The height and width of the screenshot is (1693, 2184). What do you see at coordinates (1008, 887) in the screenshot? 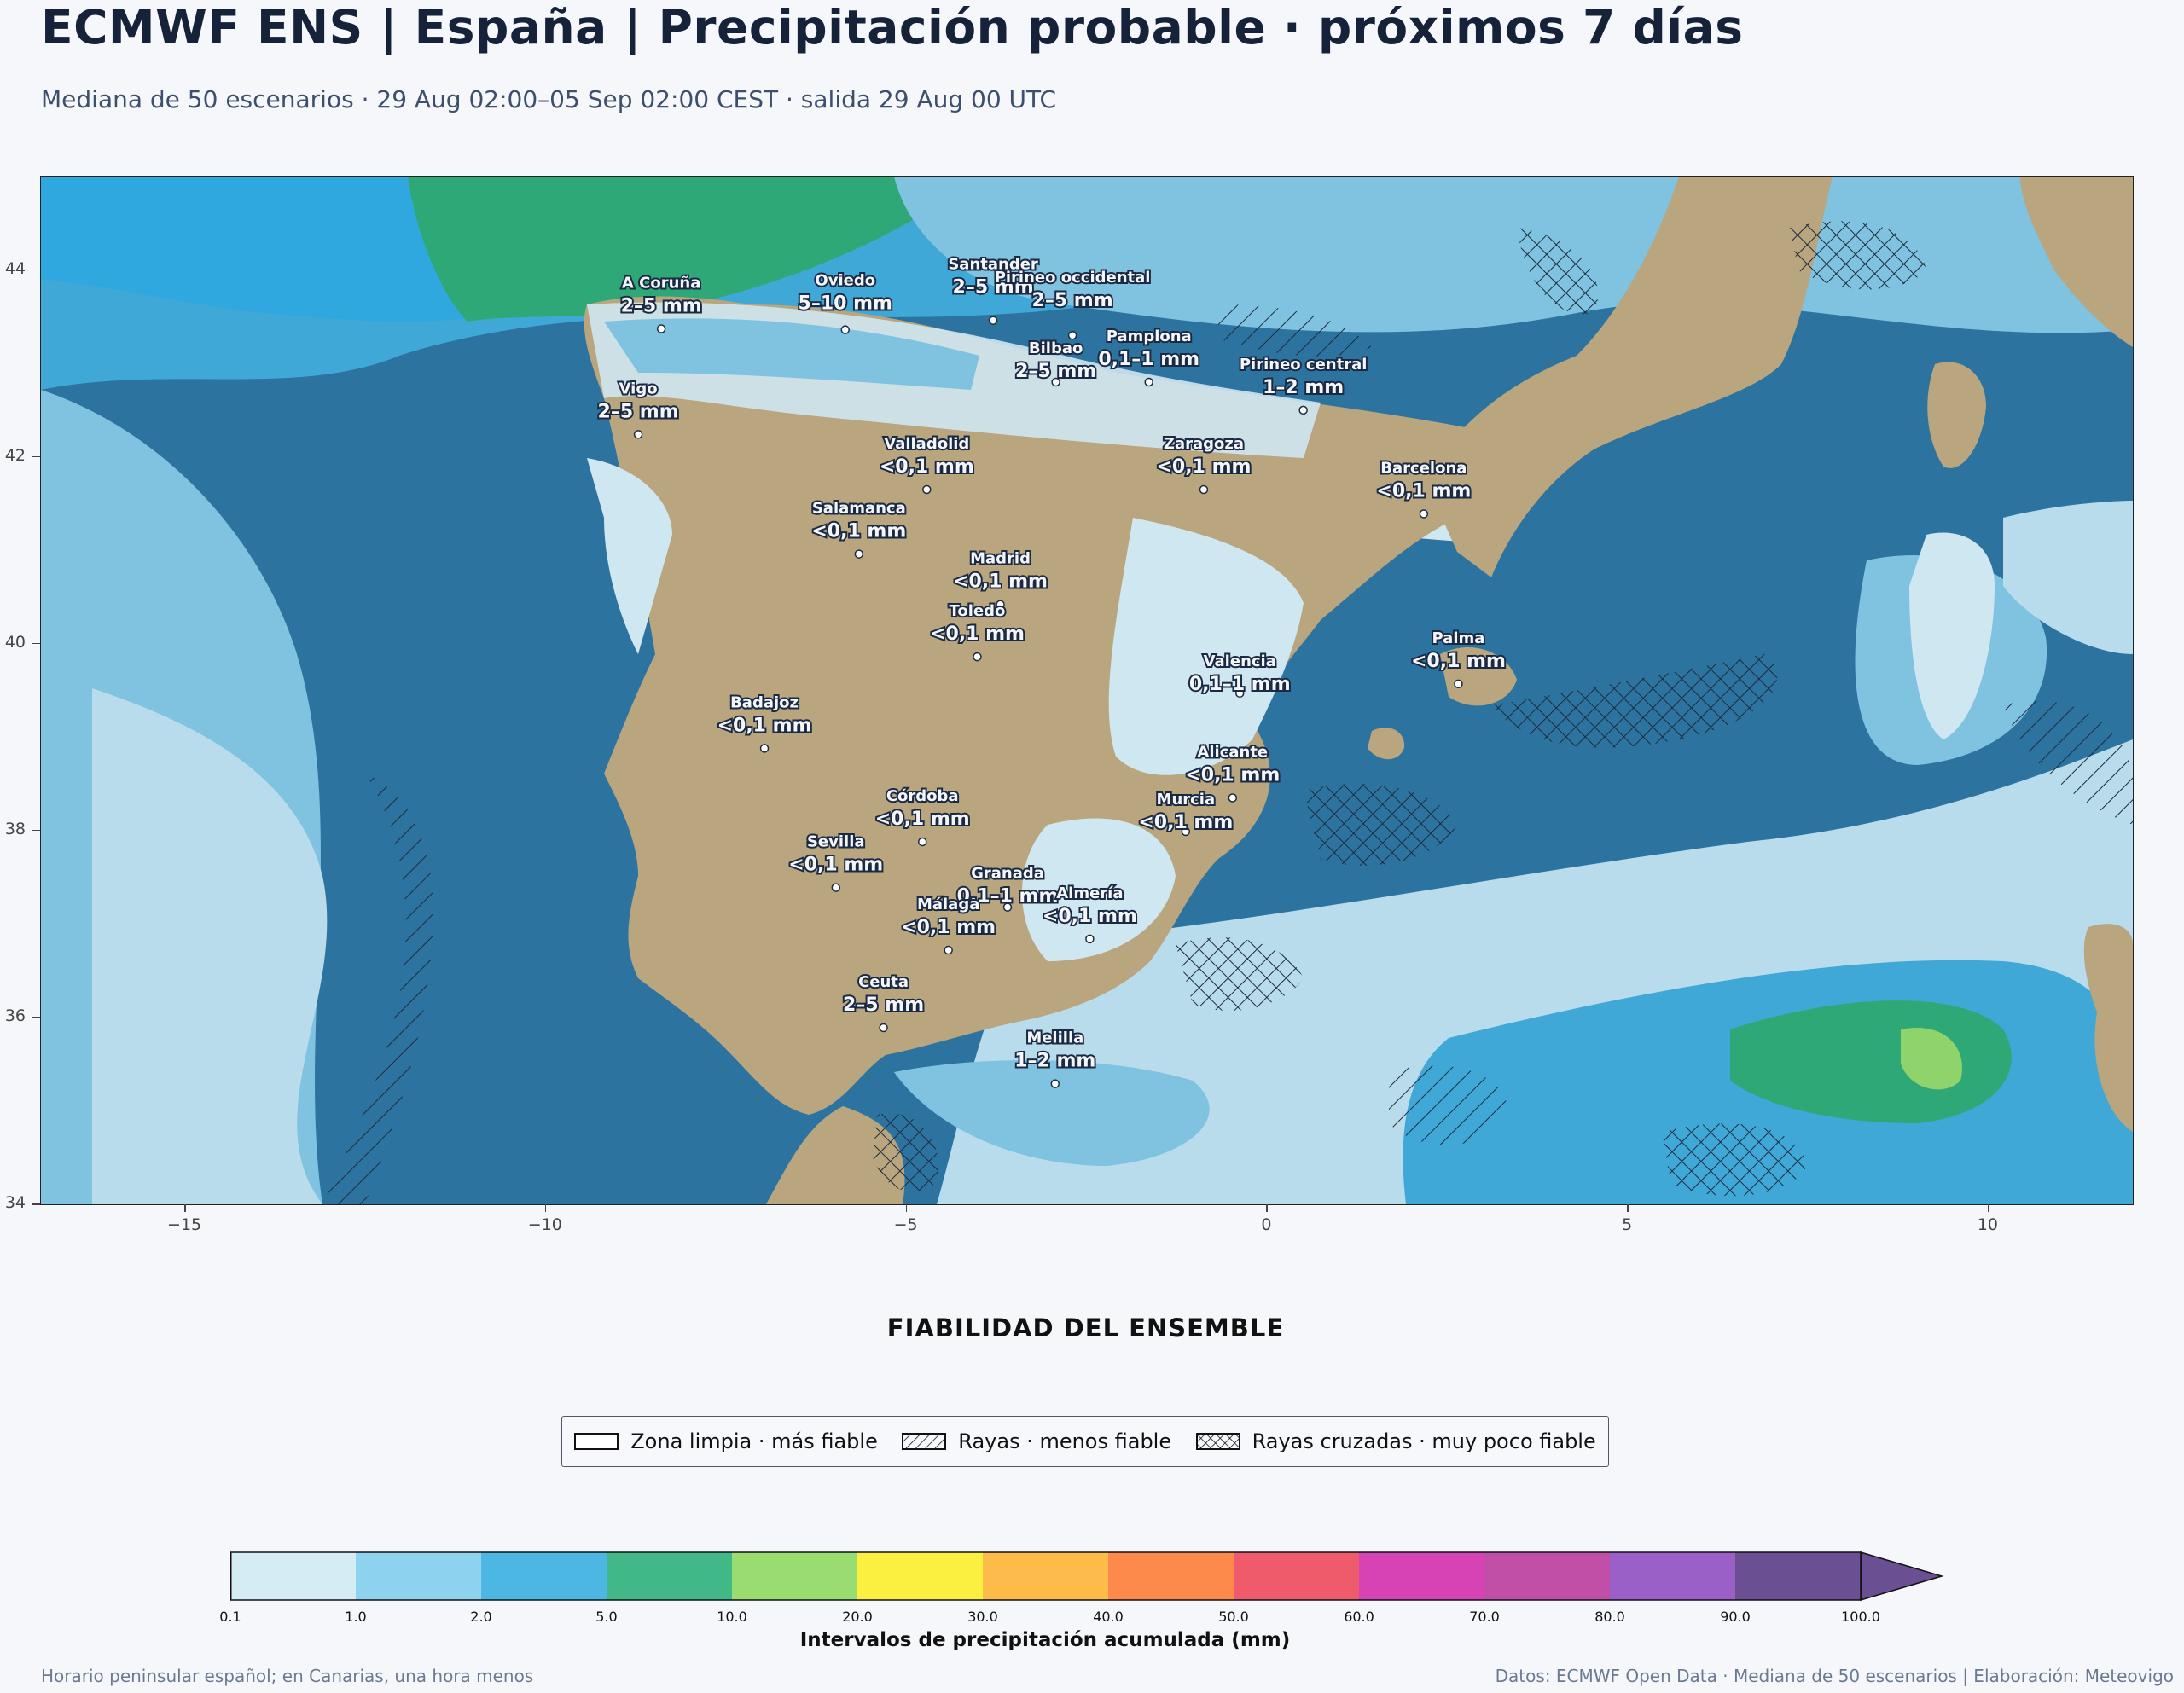
I see `city-marker: Granada 0,1–1 mm` at bounding box center [1008, 887].